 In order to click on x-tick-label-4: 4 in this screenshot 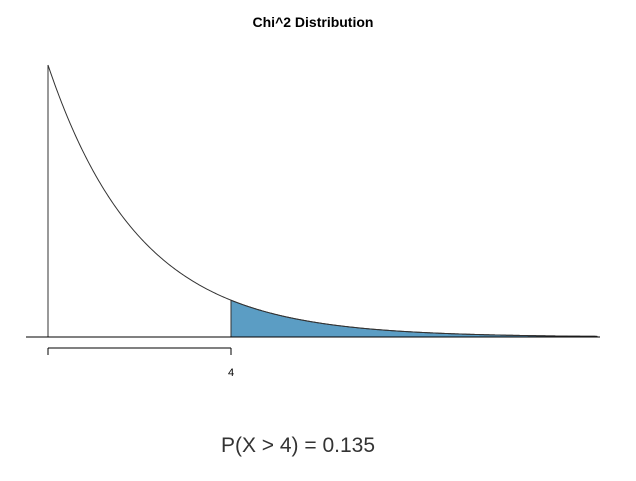, I will do `click(231, 373)`.